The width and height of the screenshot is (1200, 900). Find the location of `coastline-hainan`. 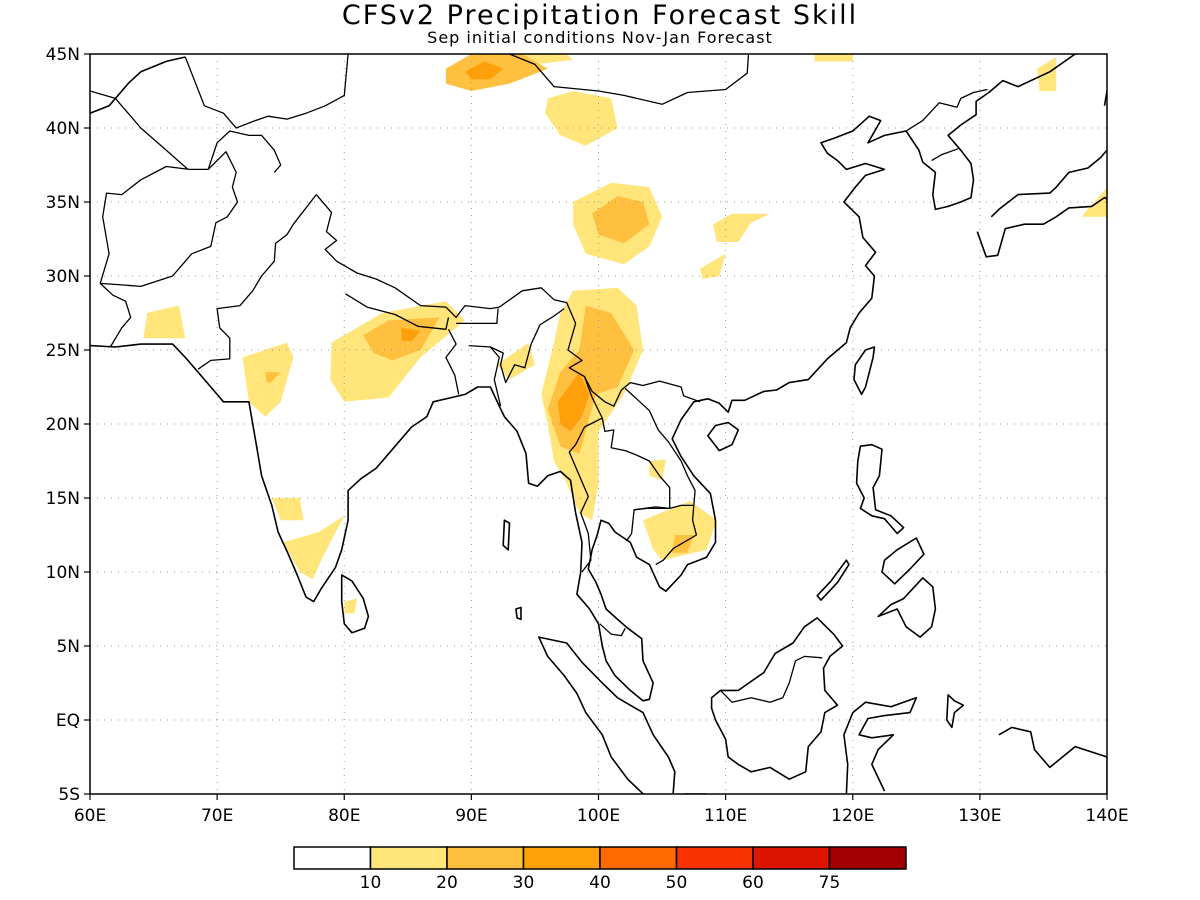

coastline-hainan is located at coordinates (723, 436).